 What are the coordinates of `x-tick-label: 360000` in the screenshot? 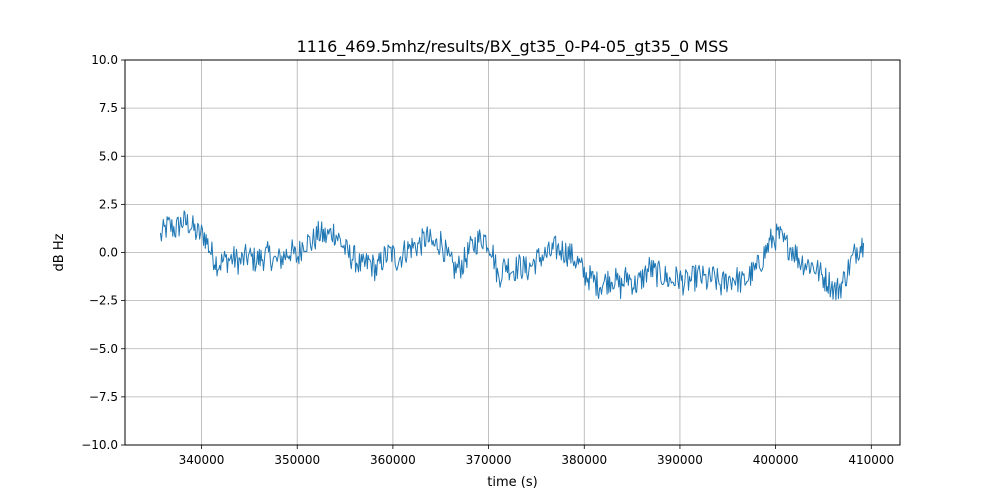 It's located at (393, 460).